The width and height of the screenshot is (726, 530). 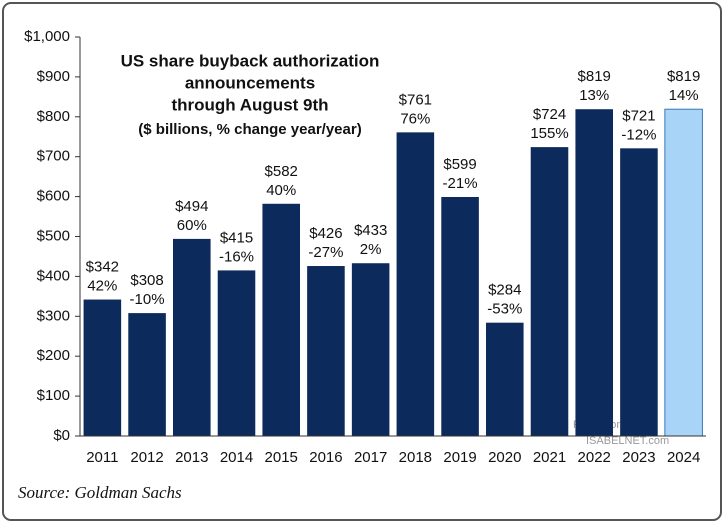 What do you see at coordinates (250, 82) in the screenshot?
I see `title-line: announcements` at bounding box center [250, 82].